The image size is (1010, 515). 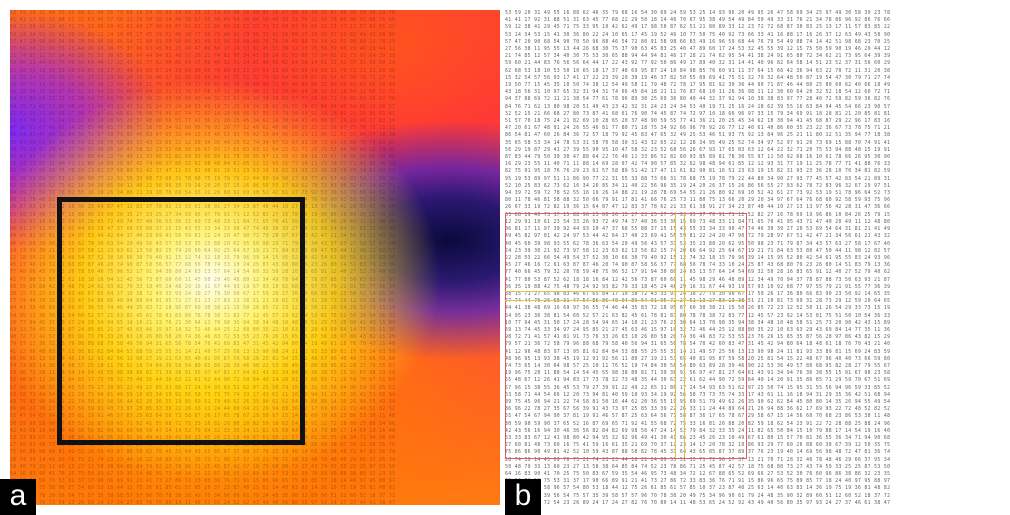 What do you see at coordinates (625, 296) in the screenshot?
I see `highlight-row-band` at bounding box center [625, 296].